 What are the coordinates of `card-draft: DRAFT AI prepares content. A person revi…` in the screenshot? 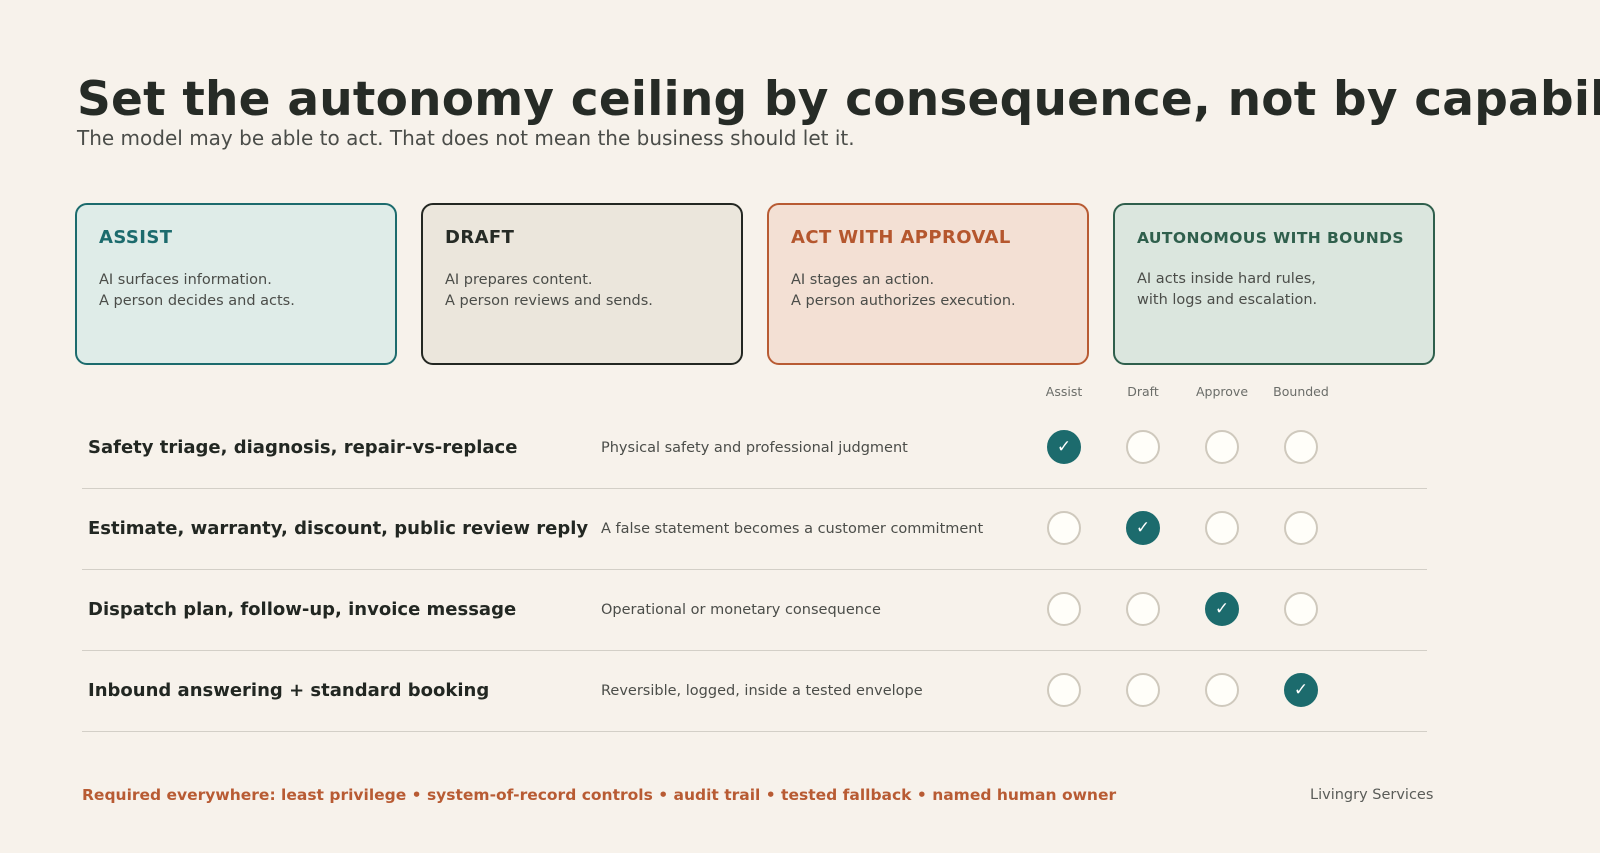 It's located at (582, 284).